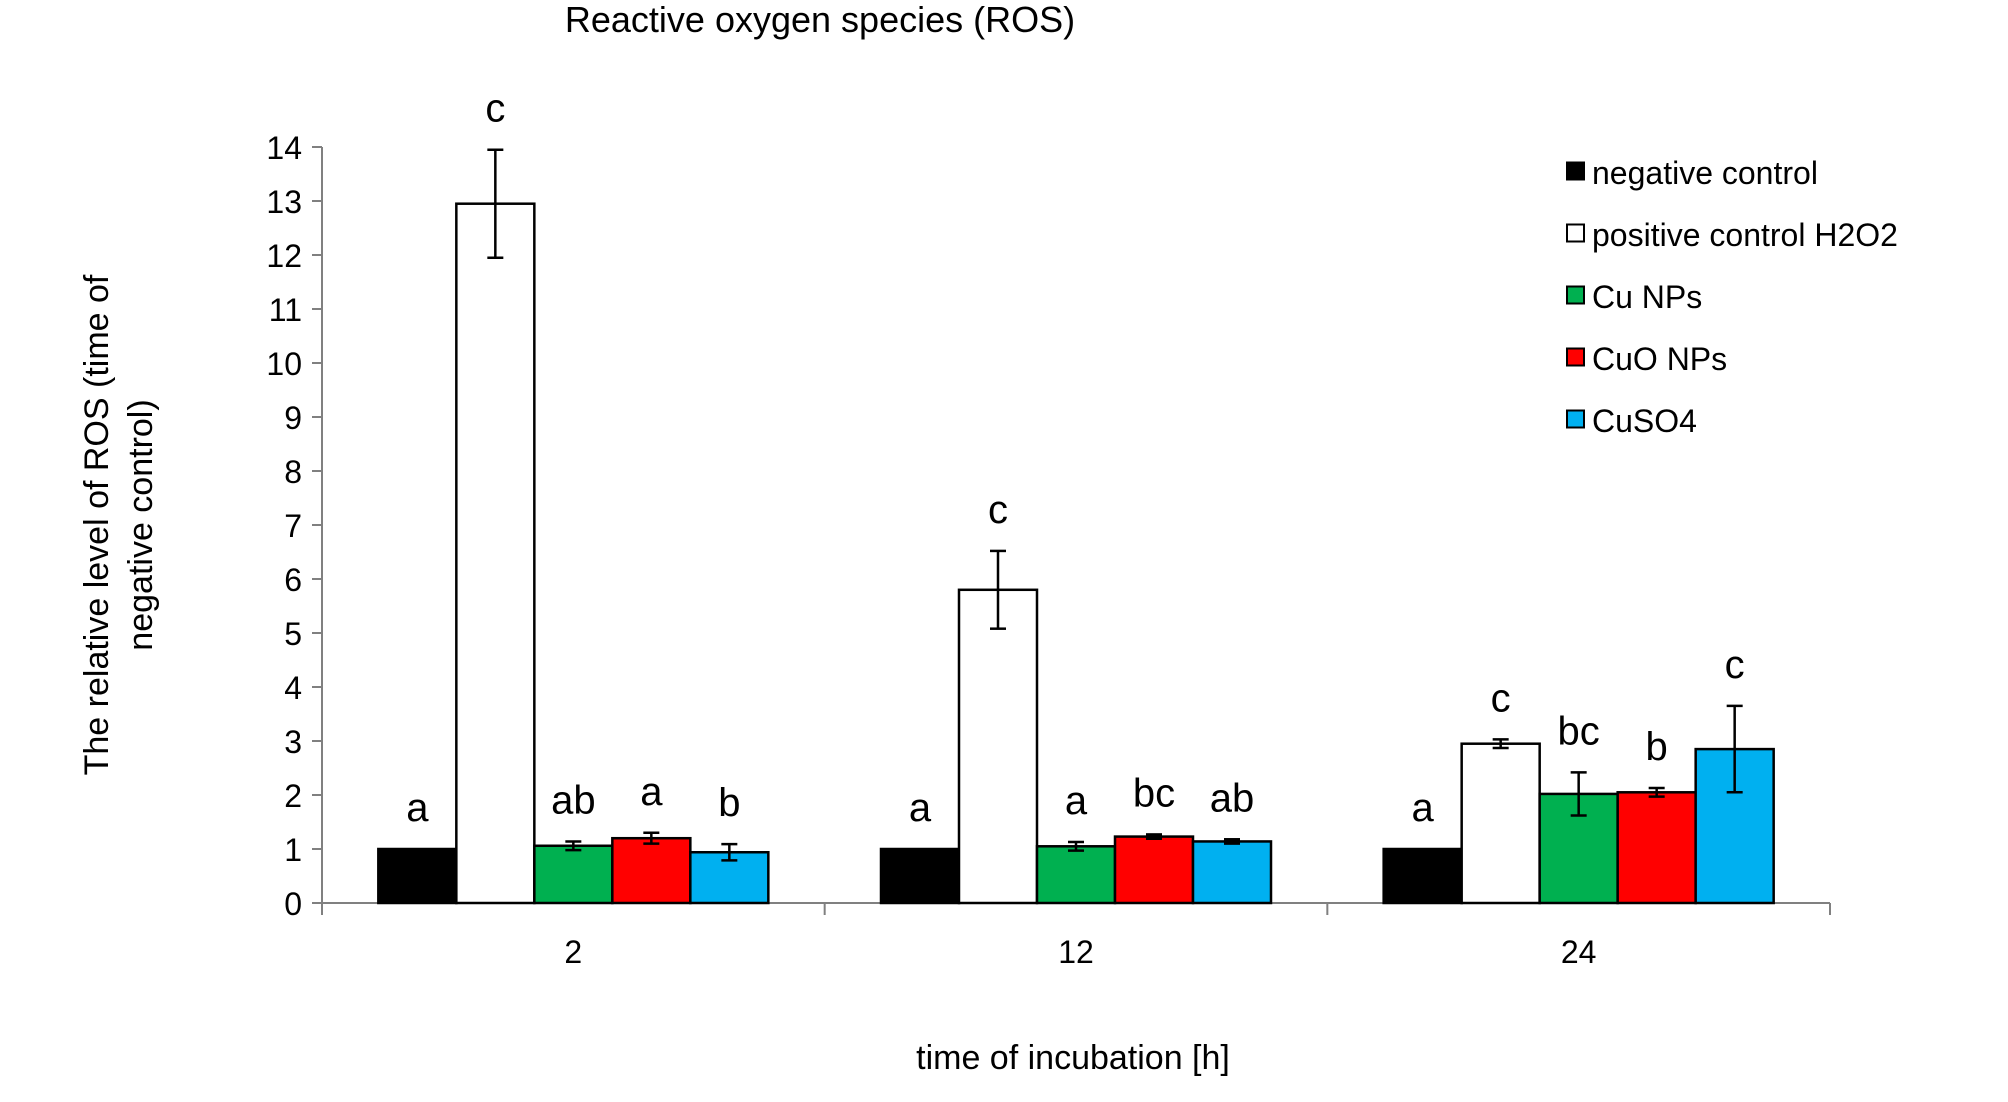  I want to click on y-tick-label: 12, so click(284, 256).